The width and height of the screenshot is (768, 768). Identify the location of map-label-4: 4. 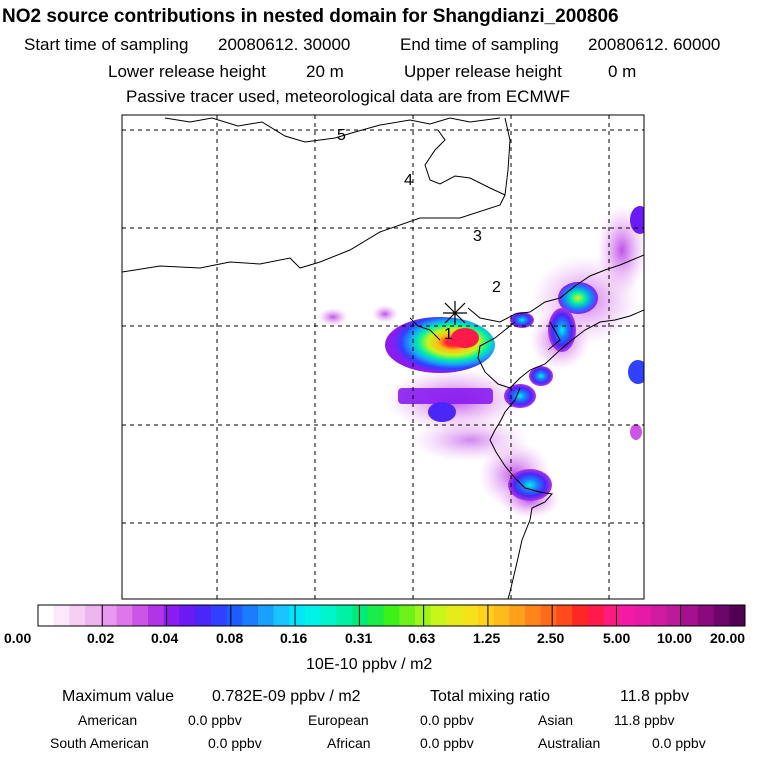
(408, 180).